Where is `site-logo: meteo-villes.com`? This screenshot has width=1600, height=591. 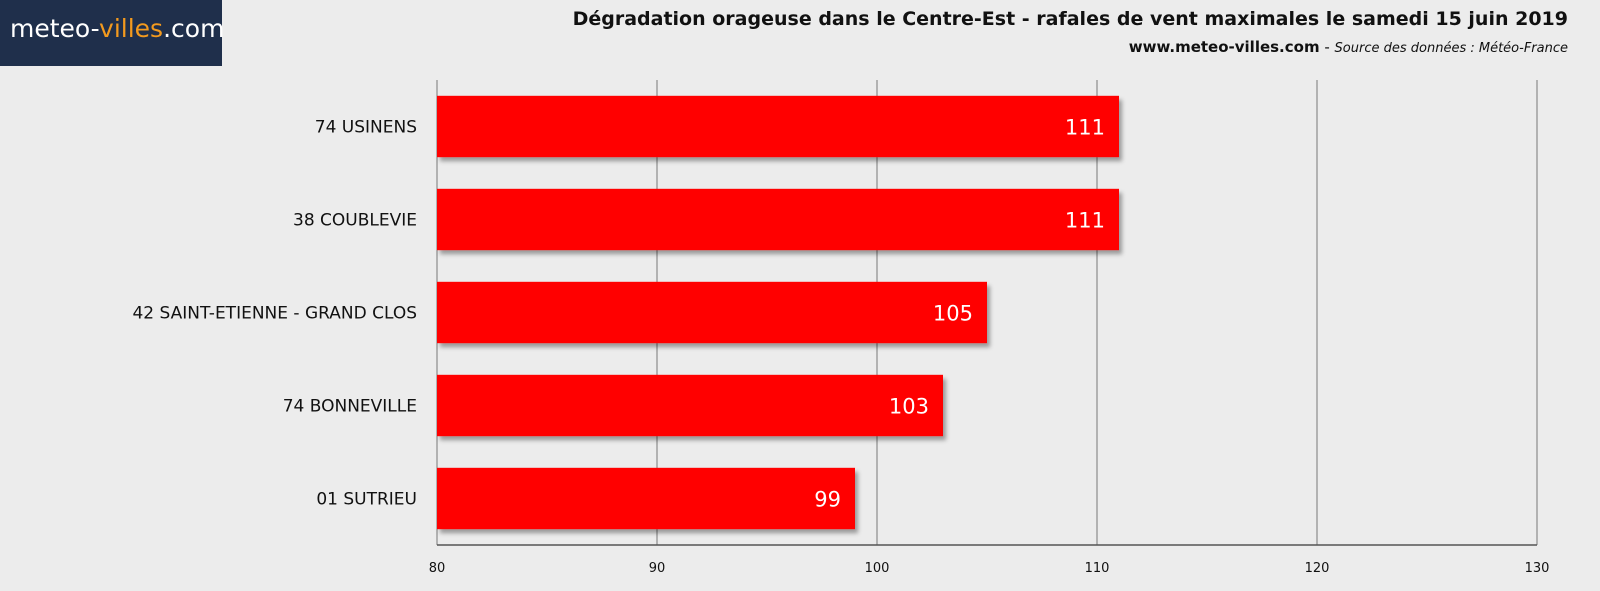 site-logo: meteo-villes.com is located at coordinates (112, 33).